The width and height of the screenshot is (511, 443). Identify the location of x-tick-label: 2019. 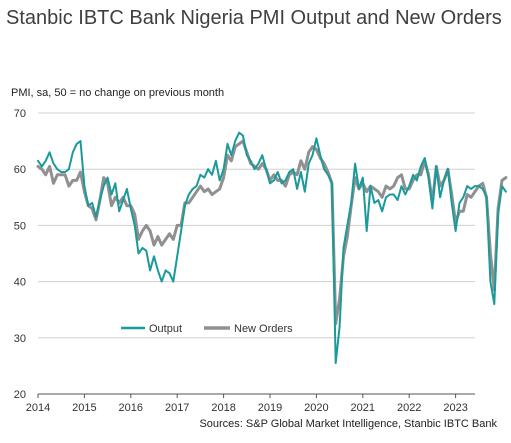
(270, 408).